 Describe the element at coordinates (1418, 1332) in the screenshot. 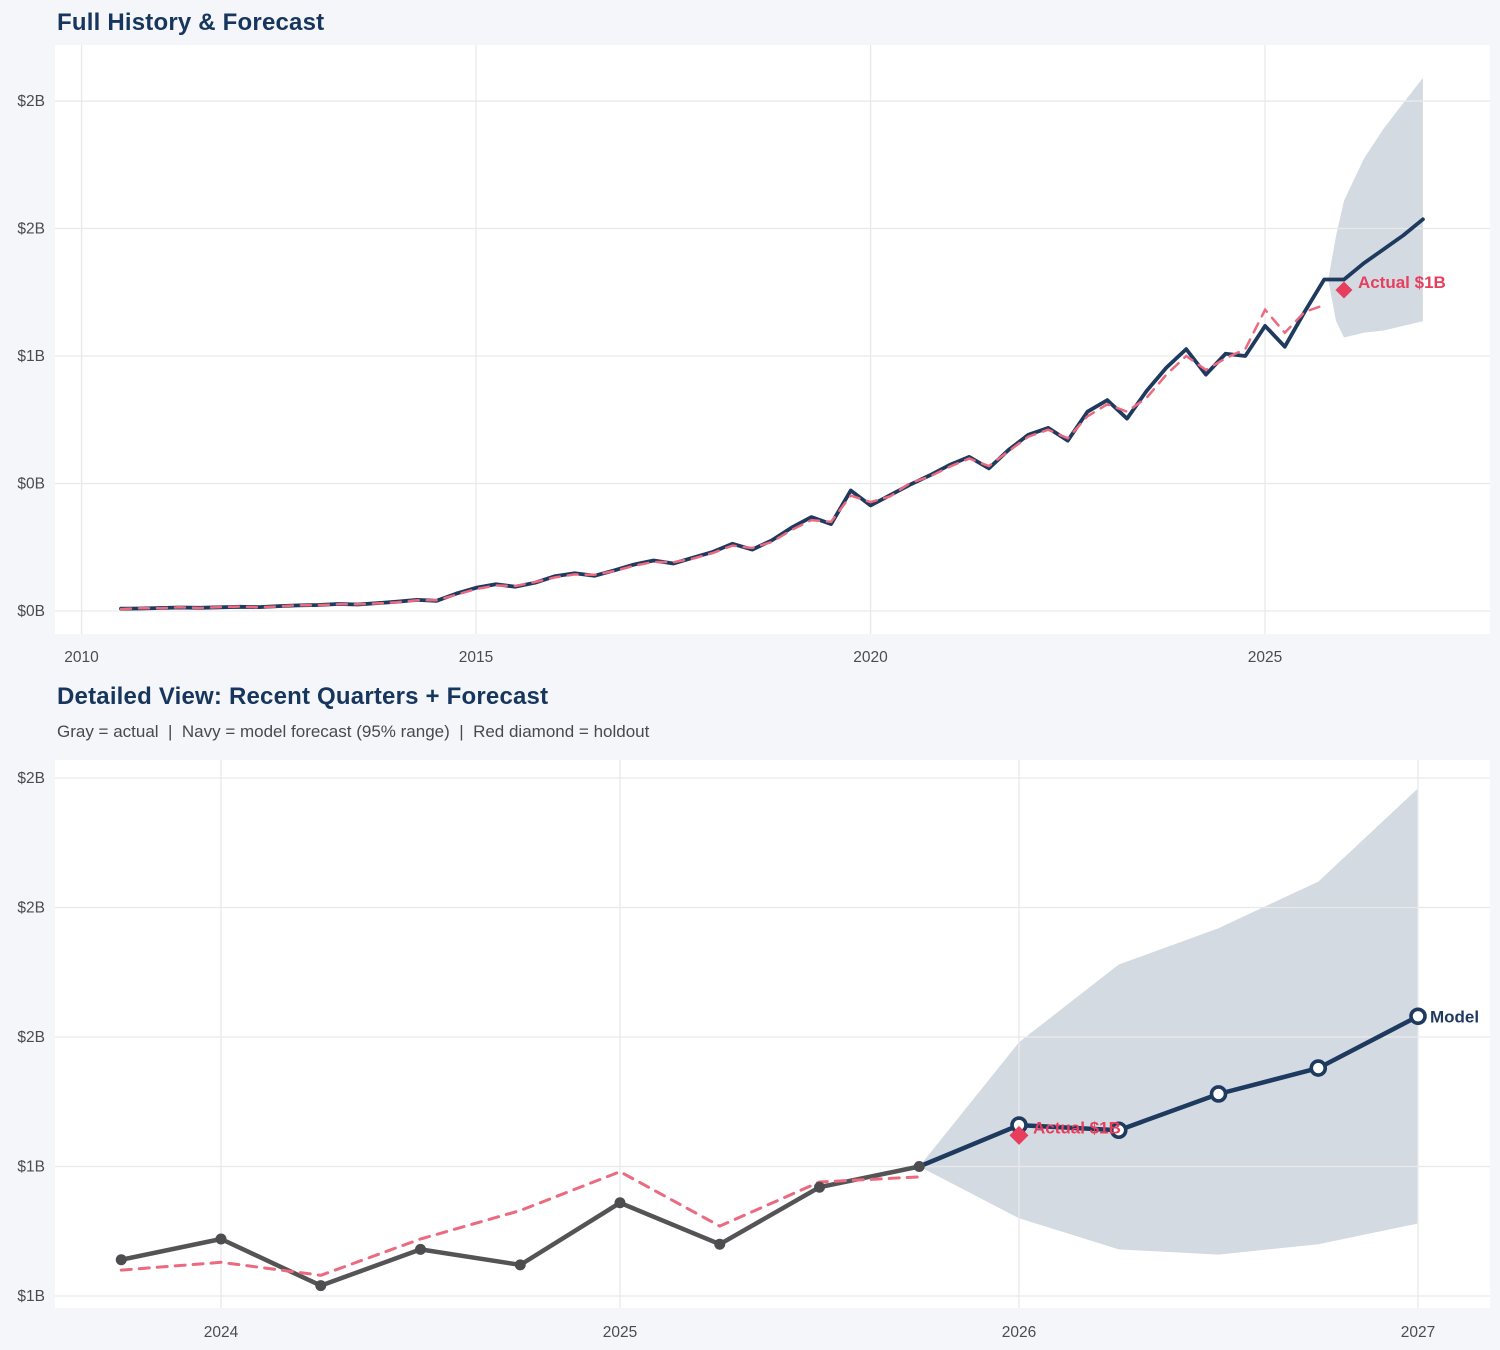

I see `x-tick-label: 2027` at that location.